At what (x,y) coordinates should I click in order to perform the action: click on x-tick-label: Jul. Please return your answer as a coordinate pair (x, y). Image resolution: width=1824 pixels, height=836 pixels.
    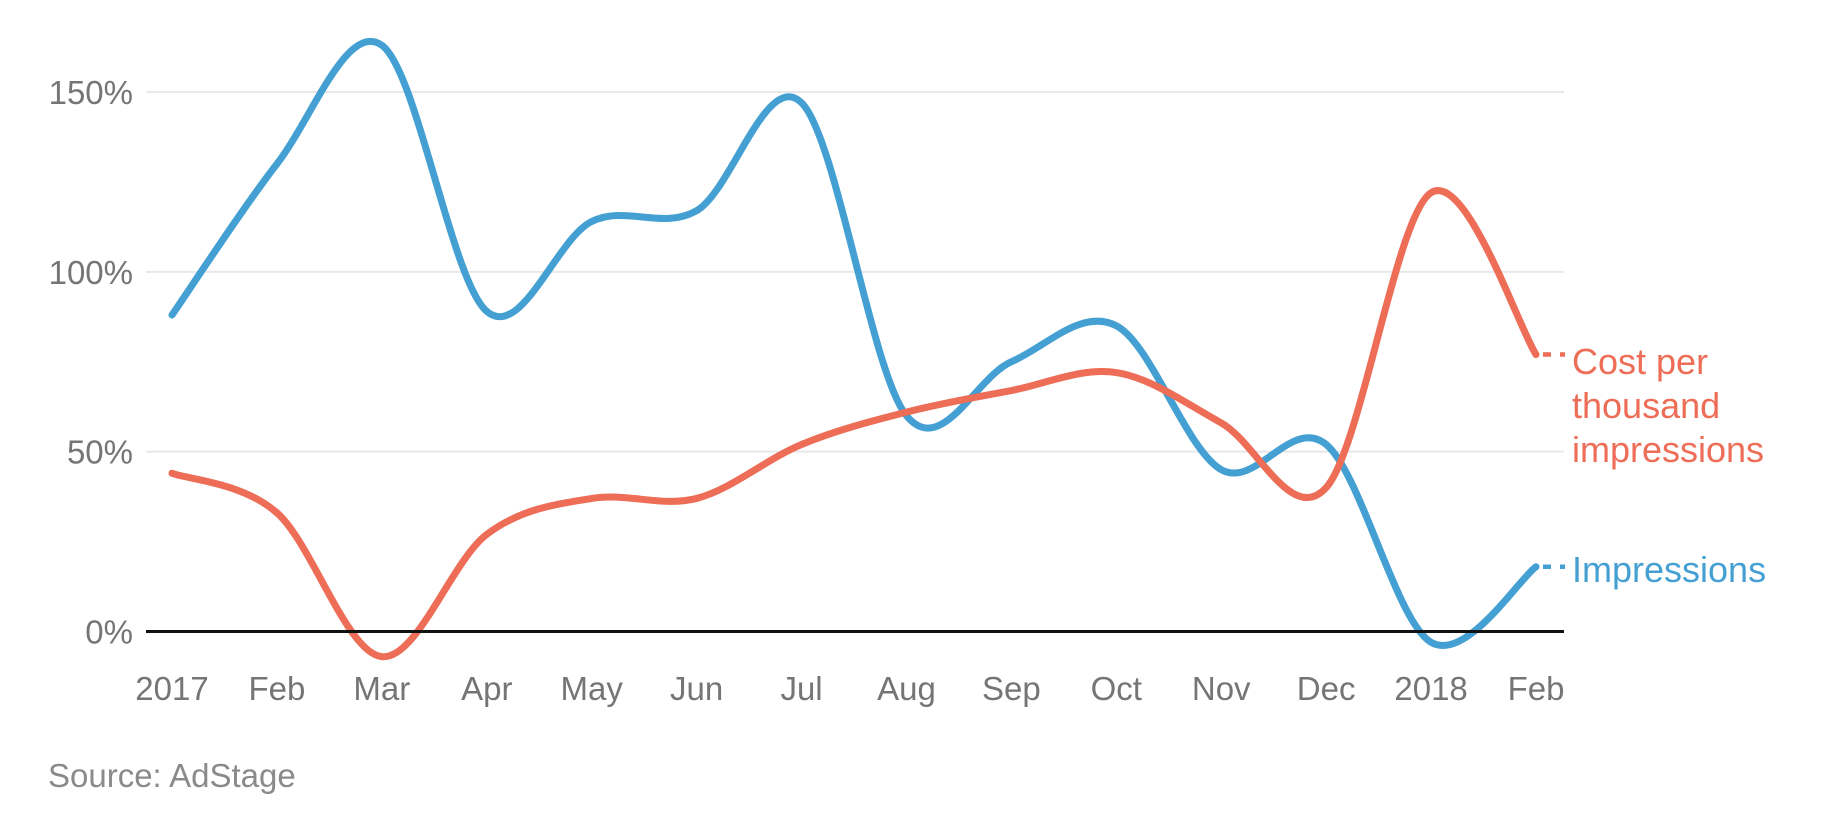
    Looking at the image, I should click on (801, 688).